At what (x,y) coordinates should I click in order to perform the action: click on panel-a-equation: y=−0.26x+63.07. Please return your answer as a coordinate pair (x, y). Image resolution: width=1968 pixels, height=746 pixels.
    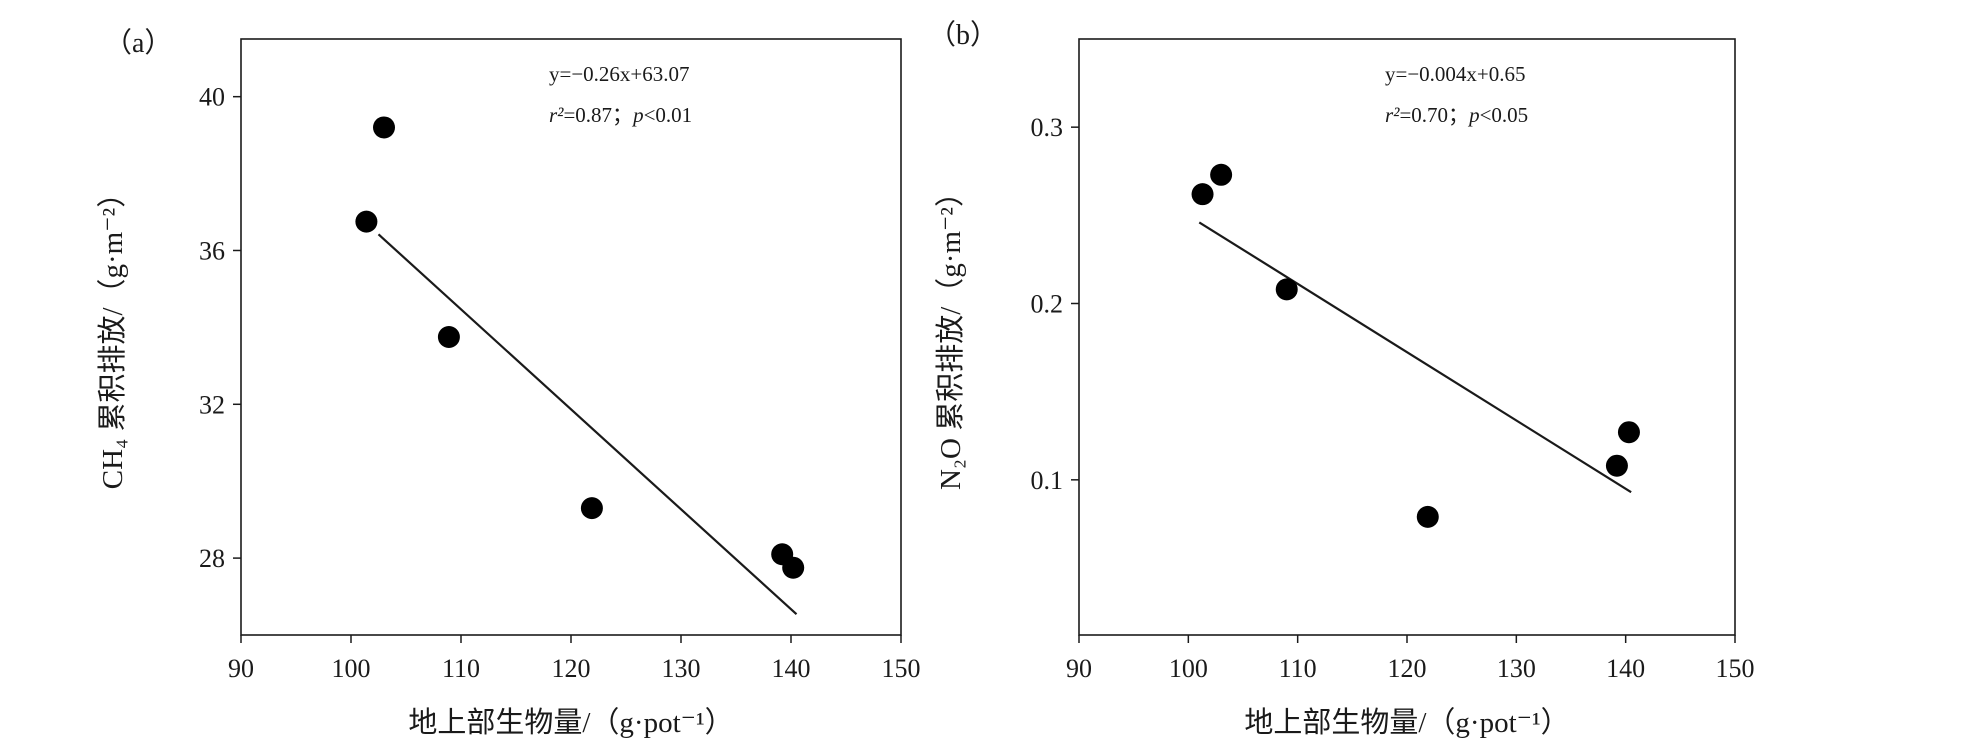
    Looking at the image, I should click on (619, 74).